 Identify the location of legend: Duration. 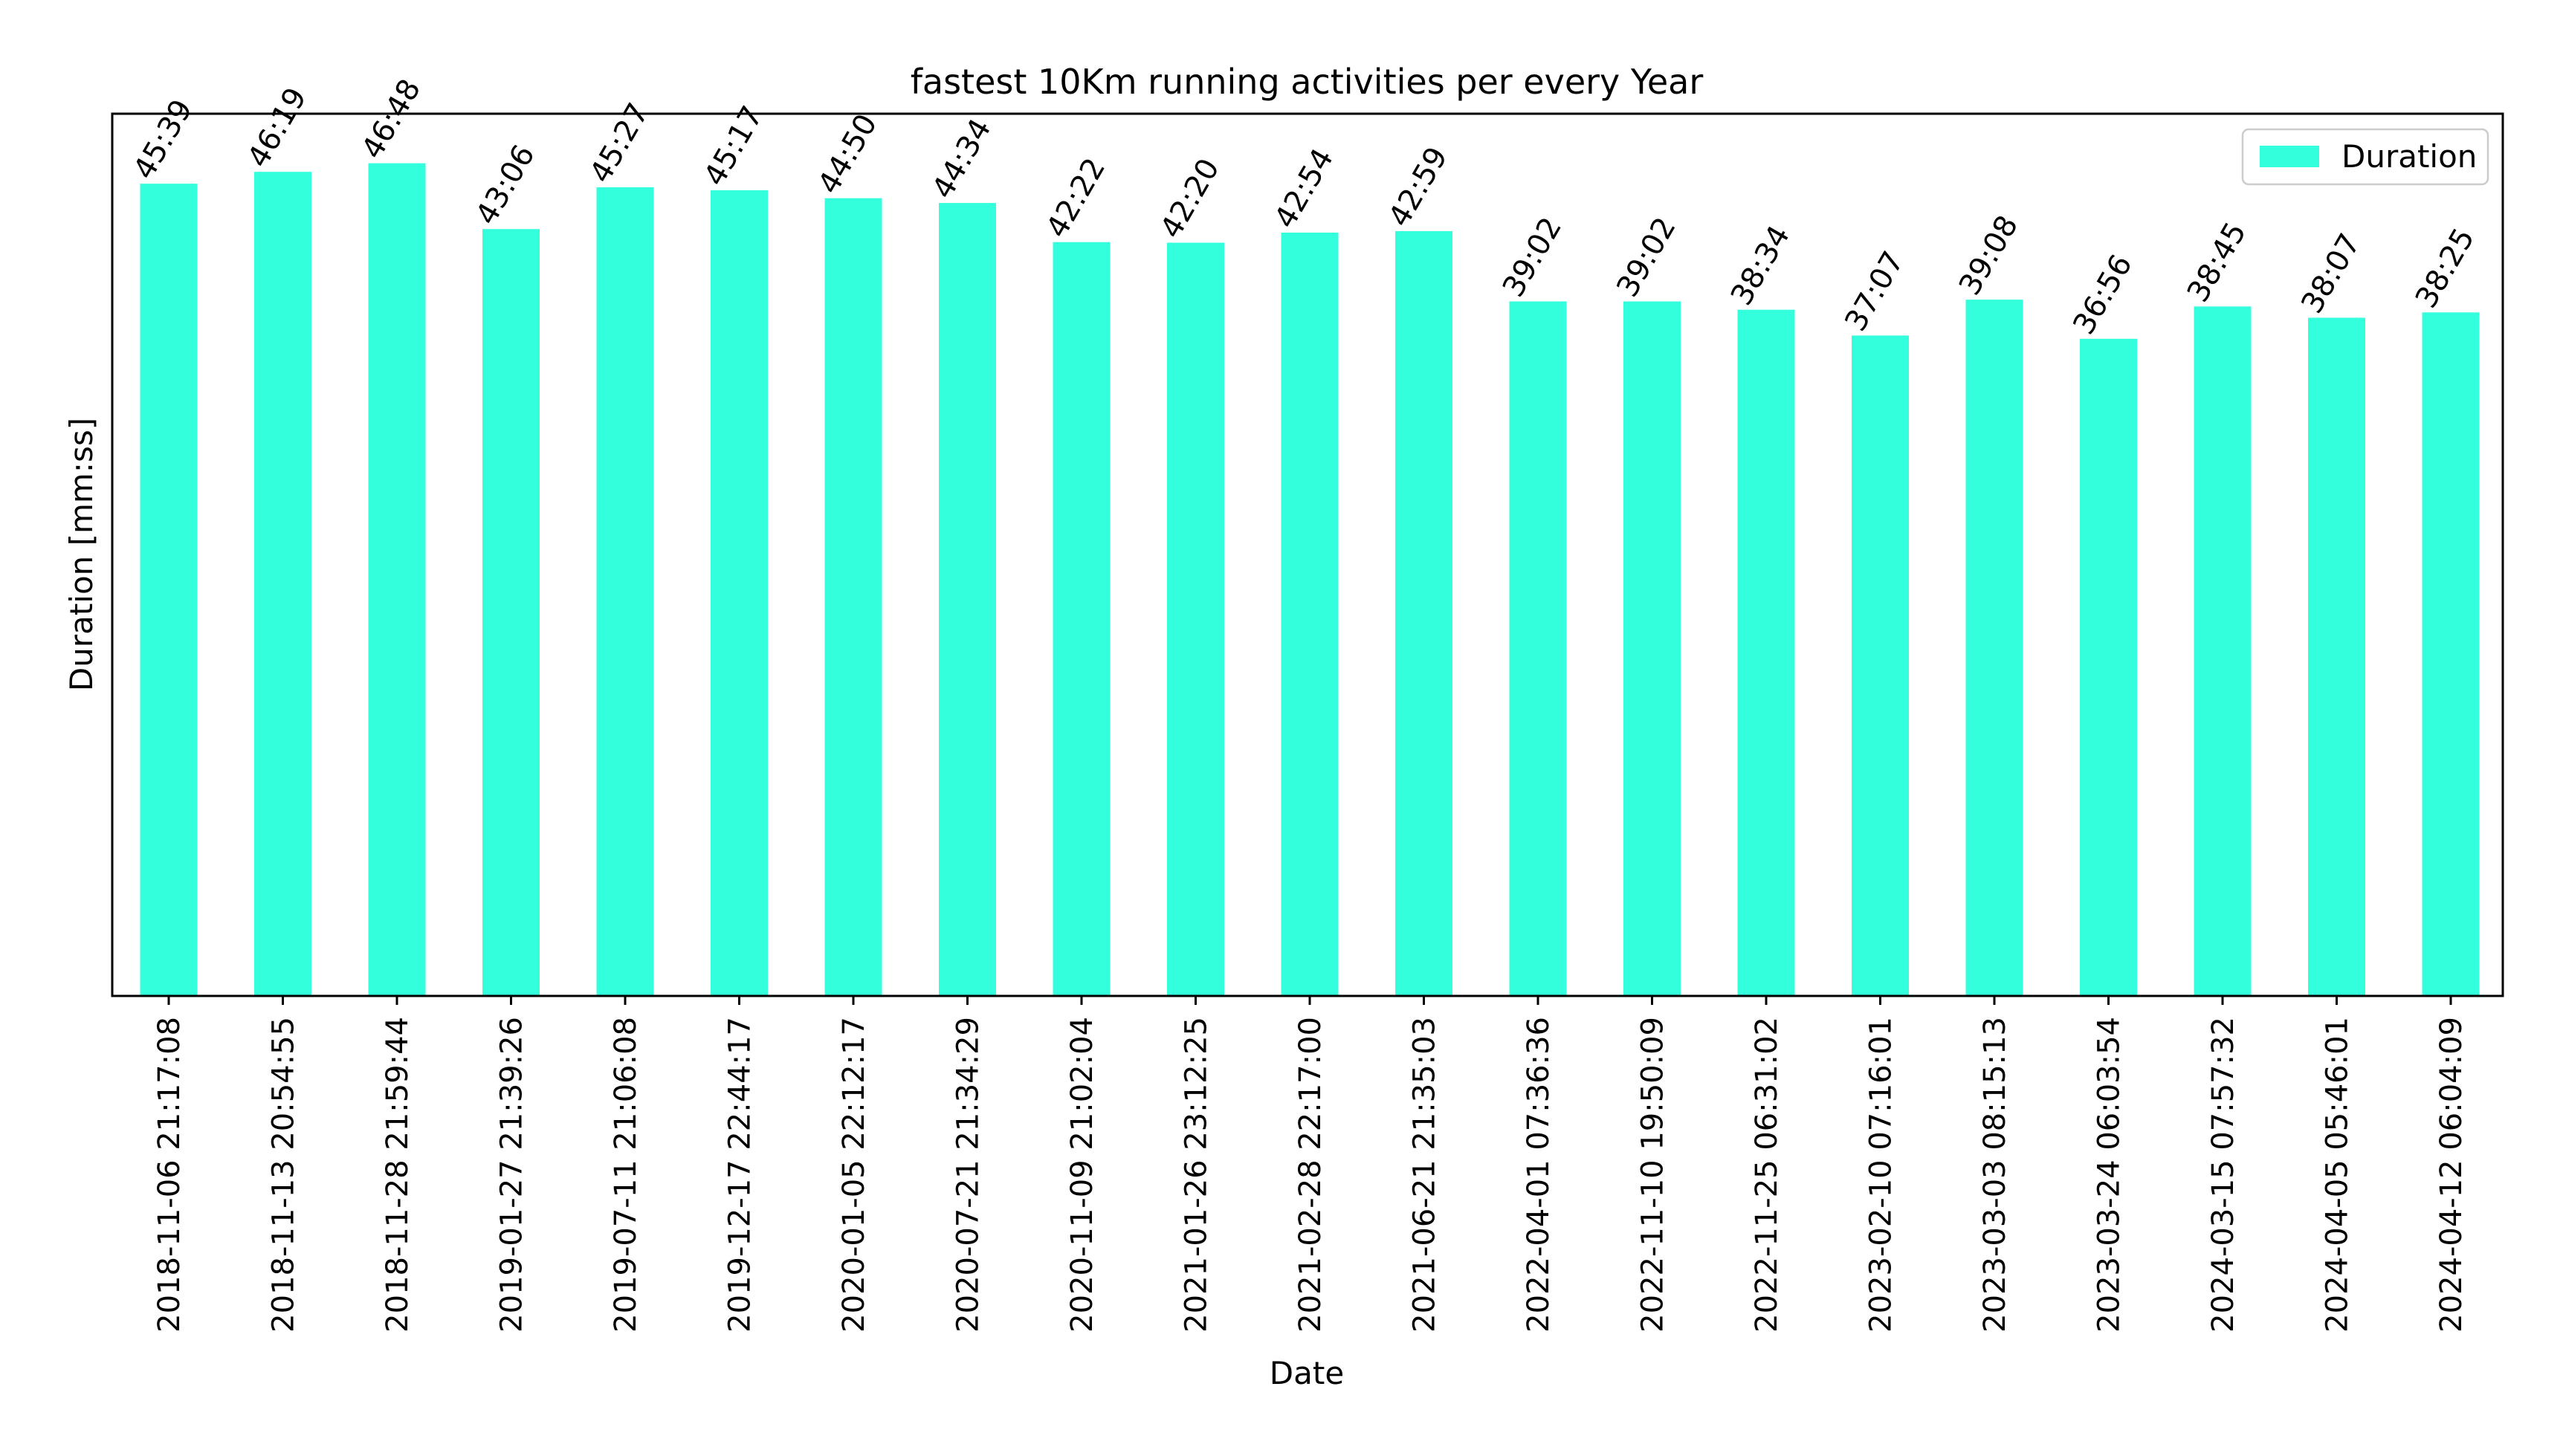
(2365, 157).